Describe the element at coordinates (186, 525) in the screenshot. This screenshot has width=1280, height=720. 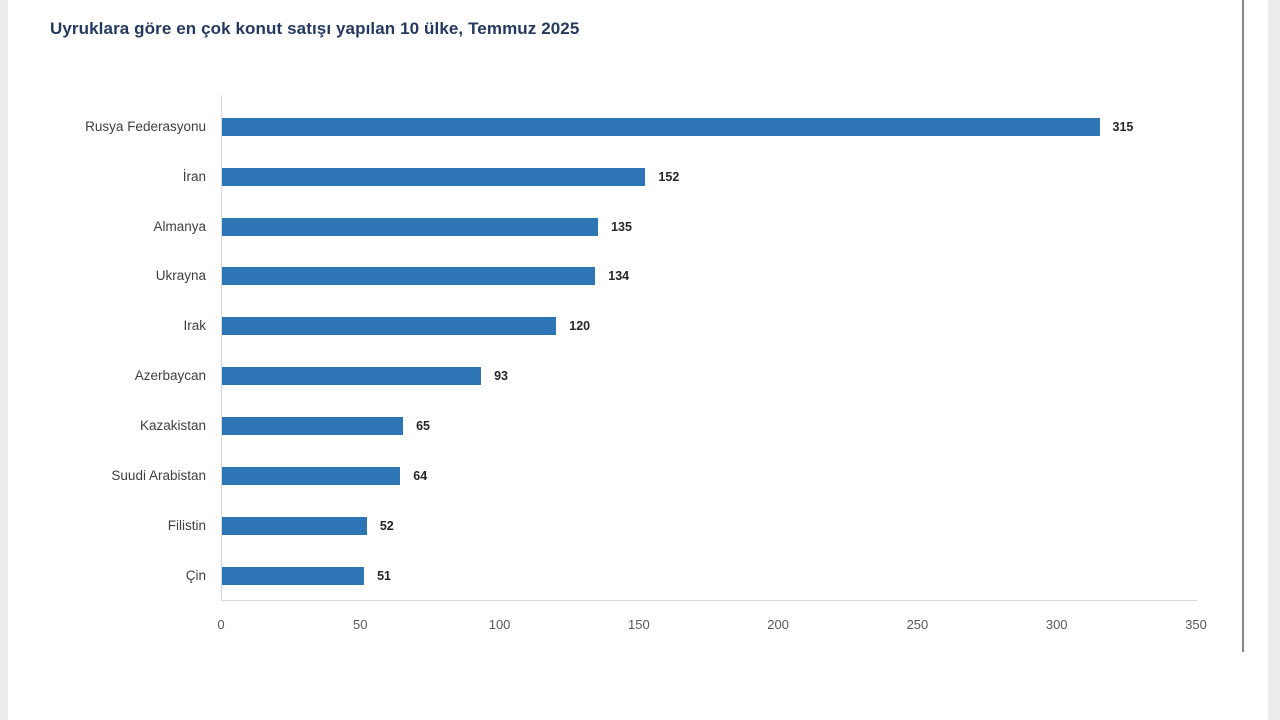
I see `category-label: Filistin` at that location.